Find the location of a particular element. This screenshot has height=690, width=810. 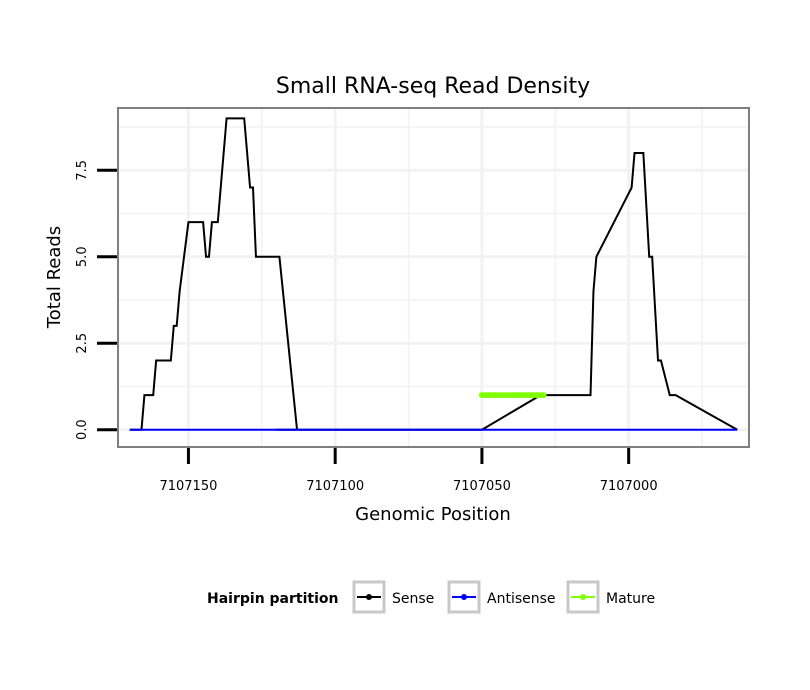

legend-item-sense: Sense is located at coordinates (393, 597).